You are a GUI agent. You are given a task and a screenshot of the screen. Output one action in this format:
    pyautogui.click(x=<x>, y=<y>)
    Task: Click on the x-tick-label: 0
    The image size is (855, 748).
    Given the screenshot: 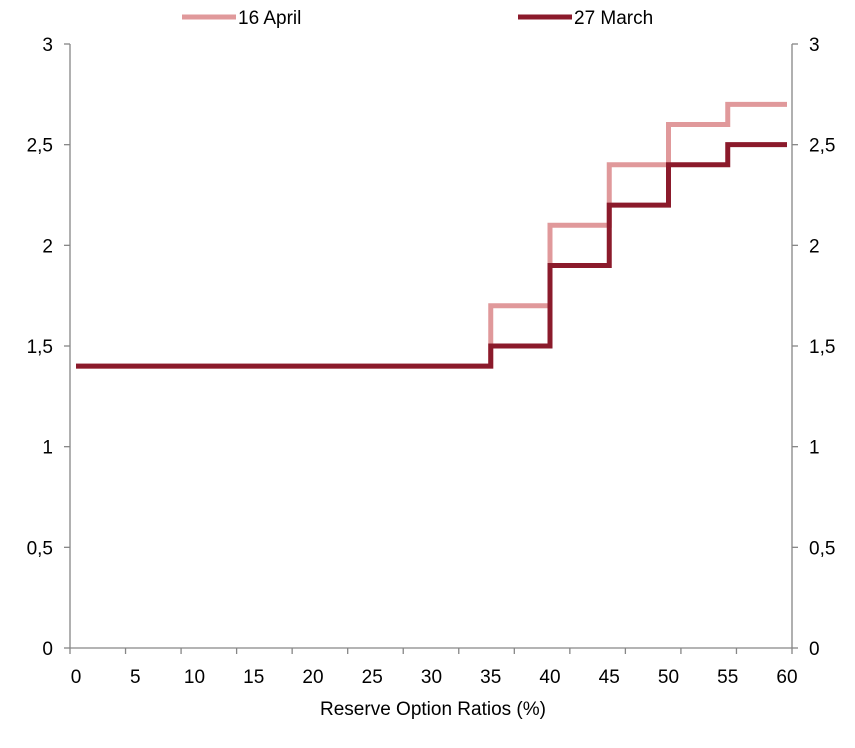 What is the action you would take?
    pyautogui.click(x=76, y=677)
    